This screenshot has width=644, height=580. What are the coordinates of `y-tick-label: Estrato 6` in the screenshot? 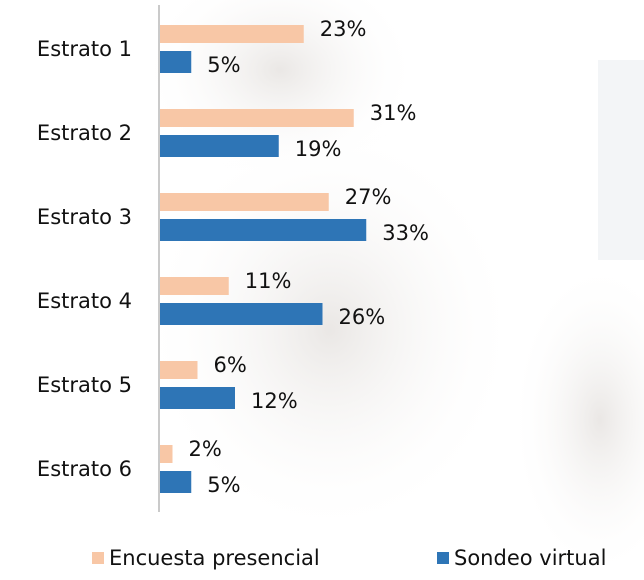 It's located at (84, 469).